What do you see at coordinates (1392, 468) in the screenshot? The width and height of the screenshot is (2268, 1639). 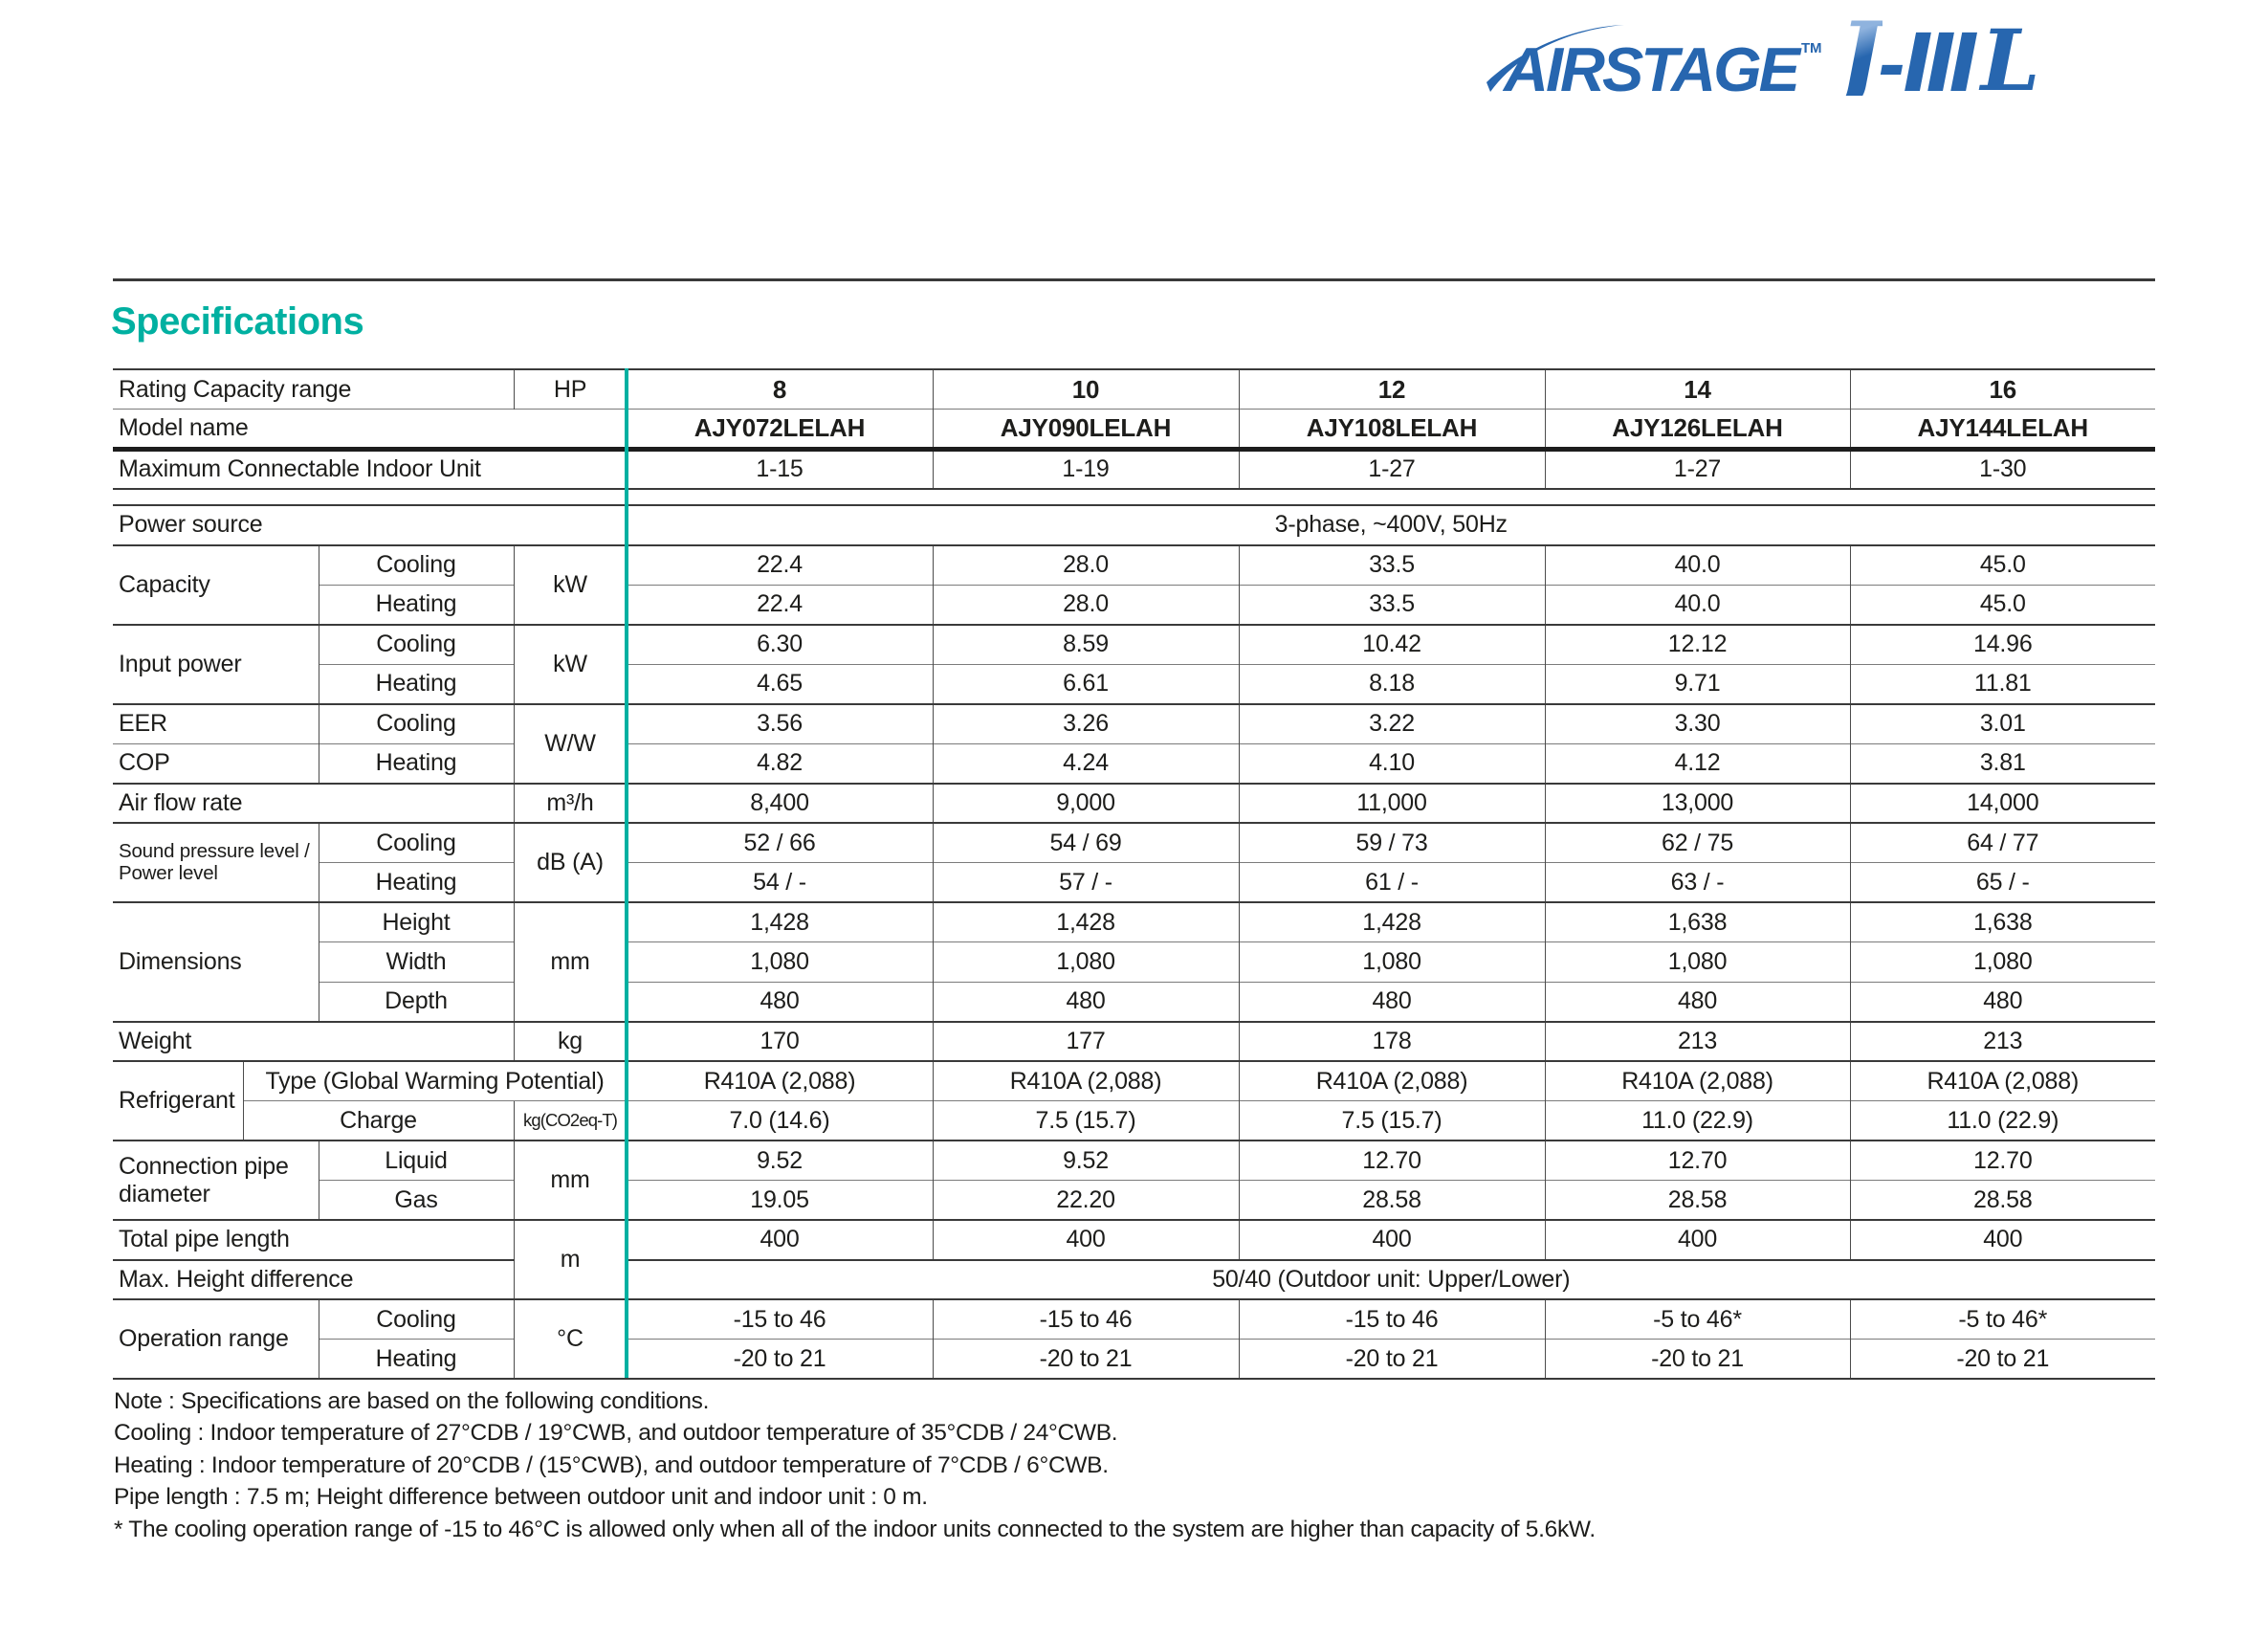 I see `max-indoor-value: 1-27` at bounding box center [1392, 468].